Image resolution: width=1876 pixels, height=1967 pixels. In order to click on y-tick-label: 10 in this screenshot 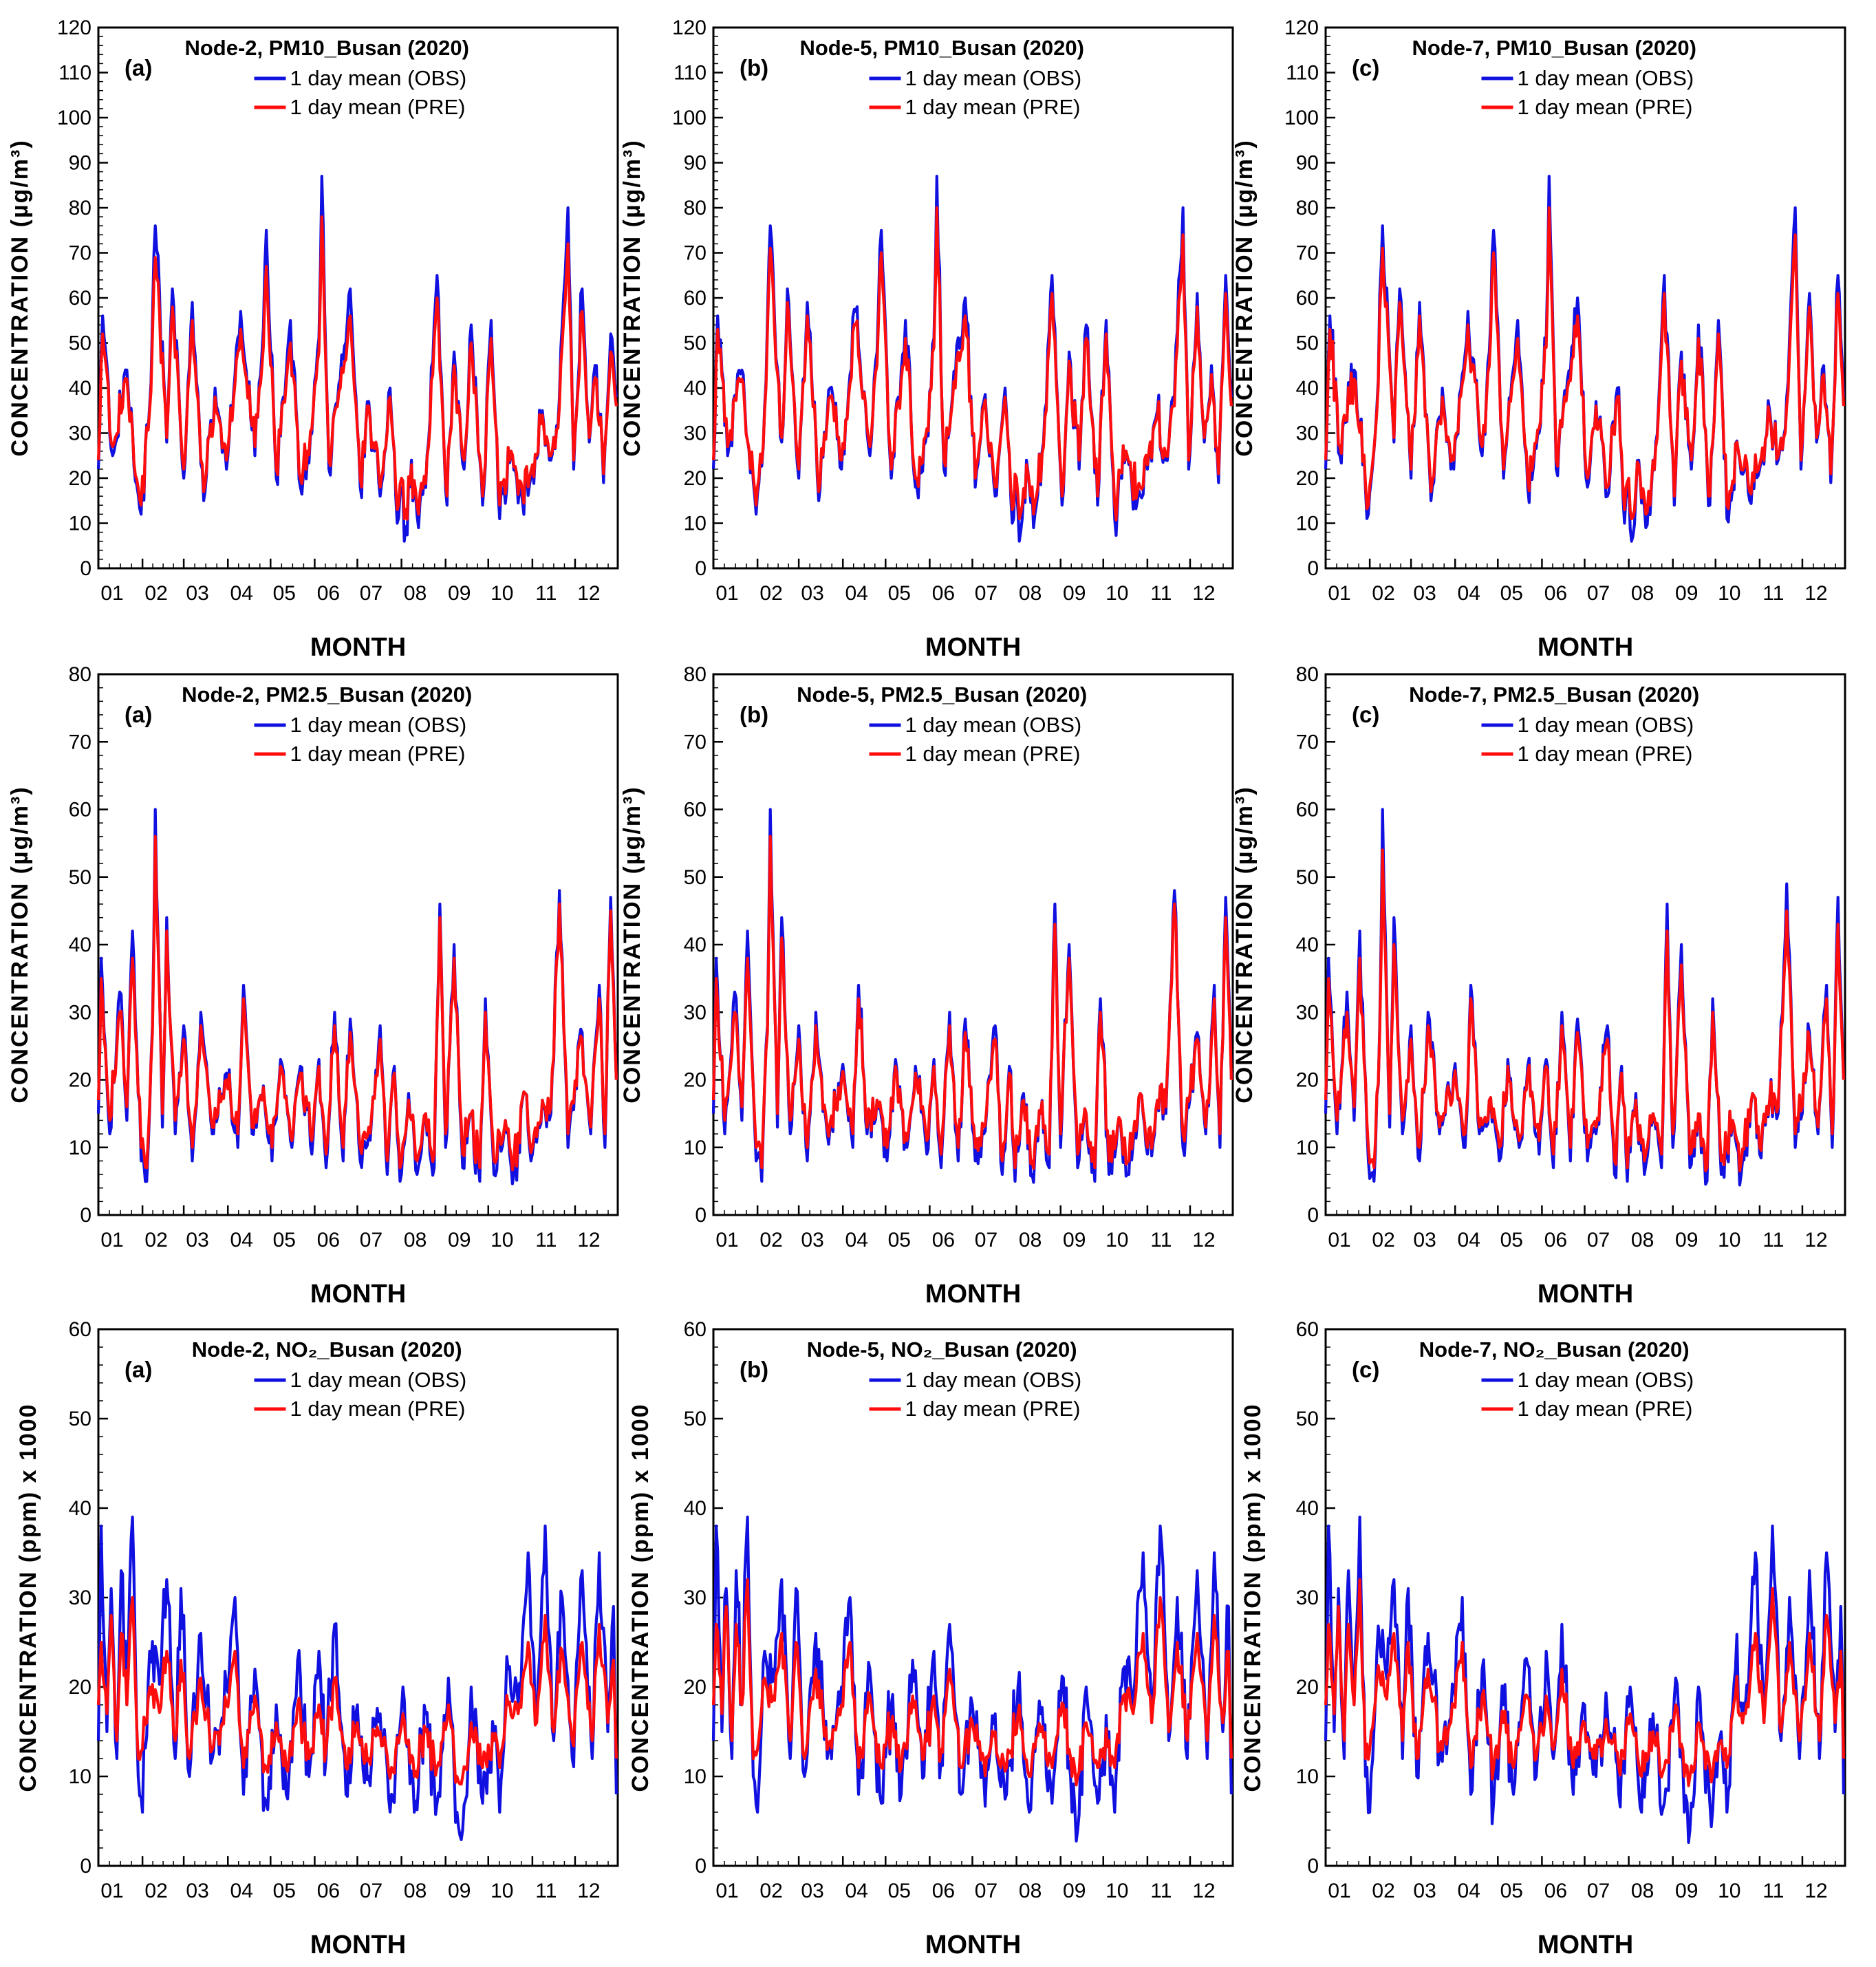, I will do `click(1307, 524)`.